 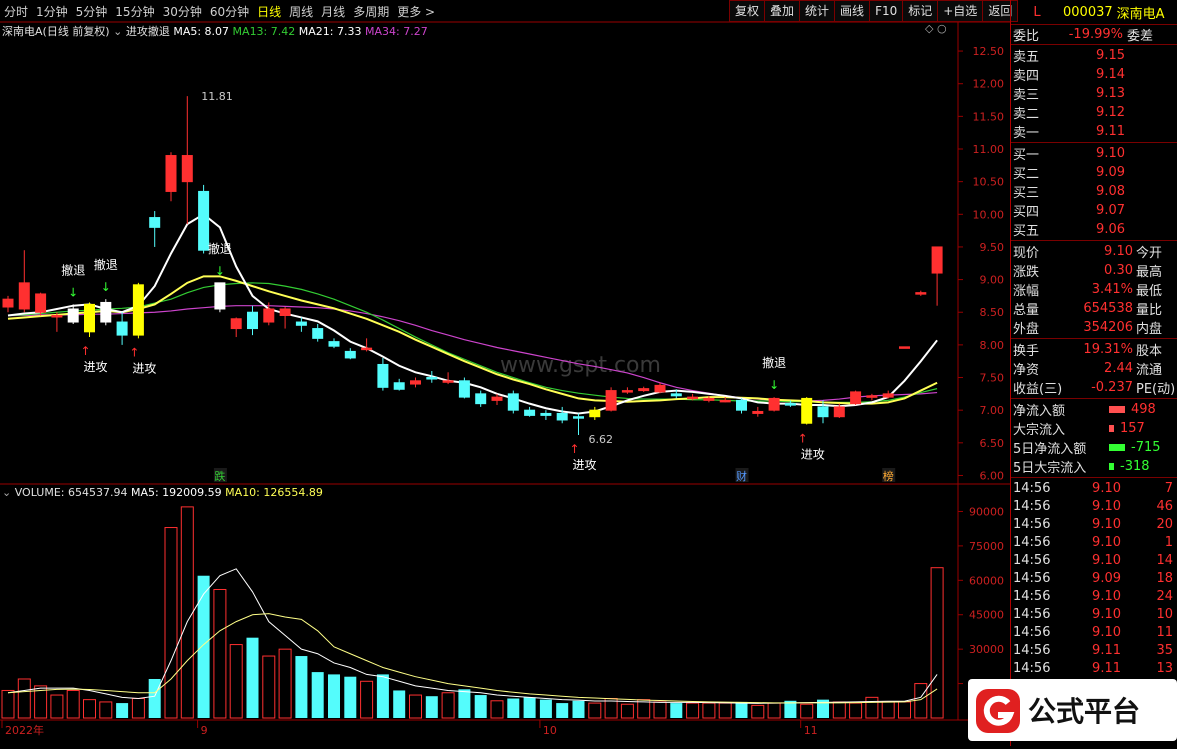 I want to click on buy-row: 买二 9.09, so click(x=1094, y=172).